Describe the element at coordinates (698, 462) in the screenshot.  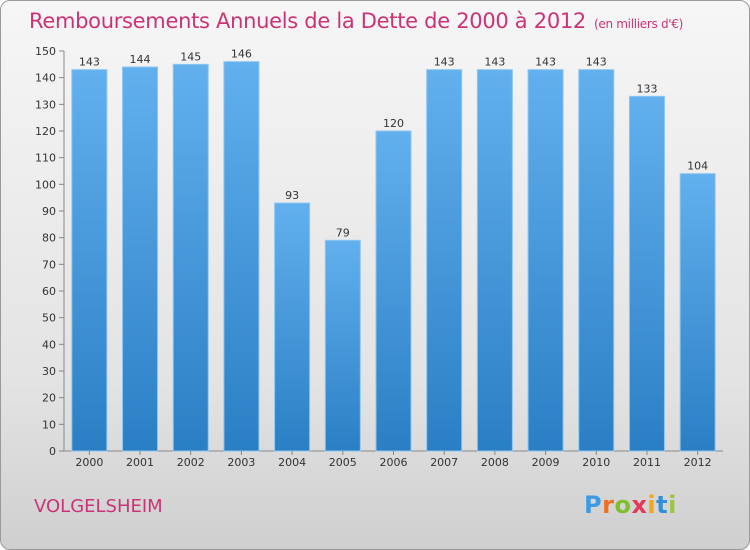
I see `x-tick-label: 2012` at that location.